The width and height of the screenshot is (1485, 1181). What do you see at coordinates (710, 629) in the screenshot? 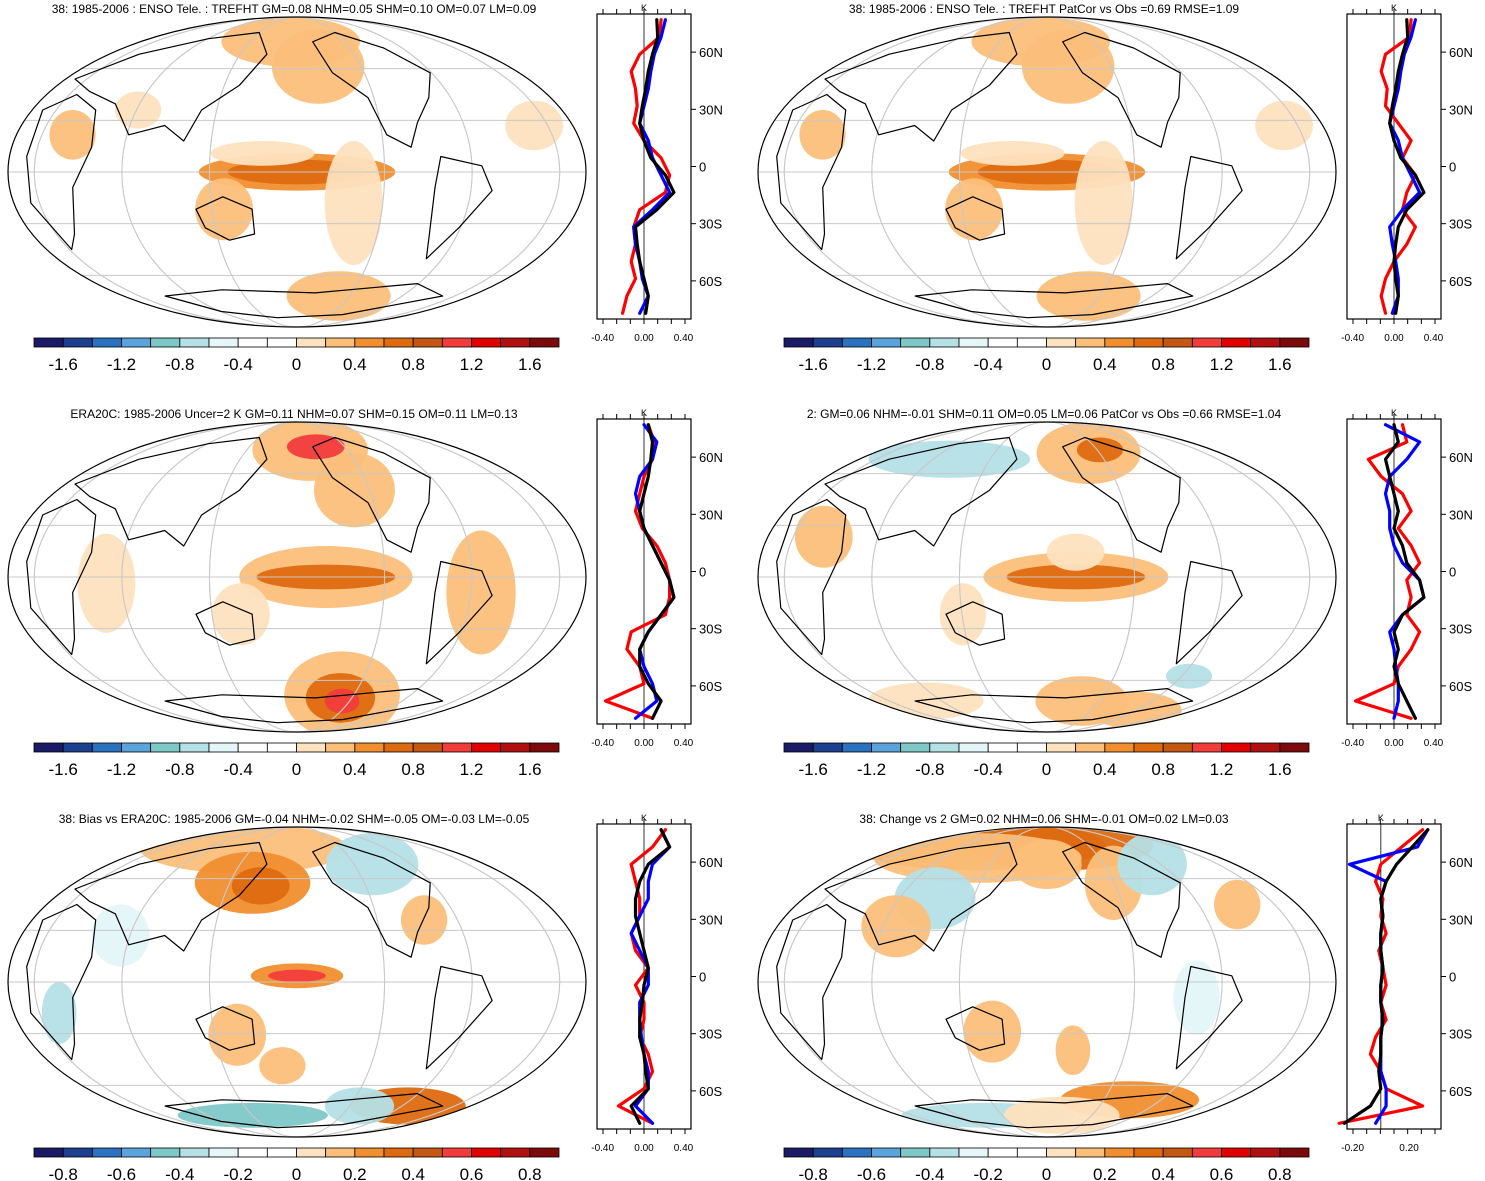
I see `lat-label: 30S` at bounding box center [710, 629].